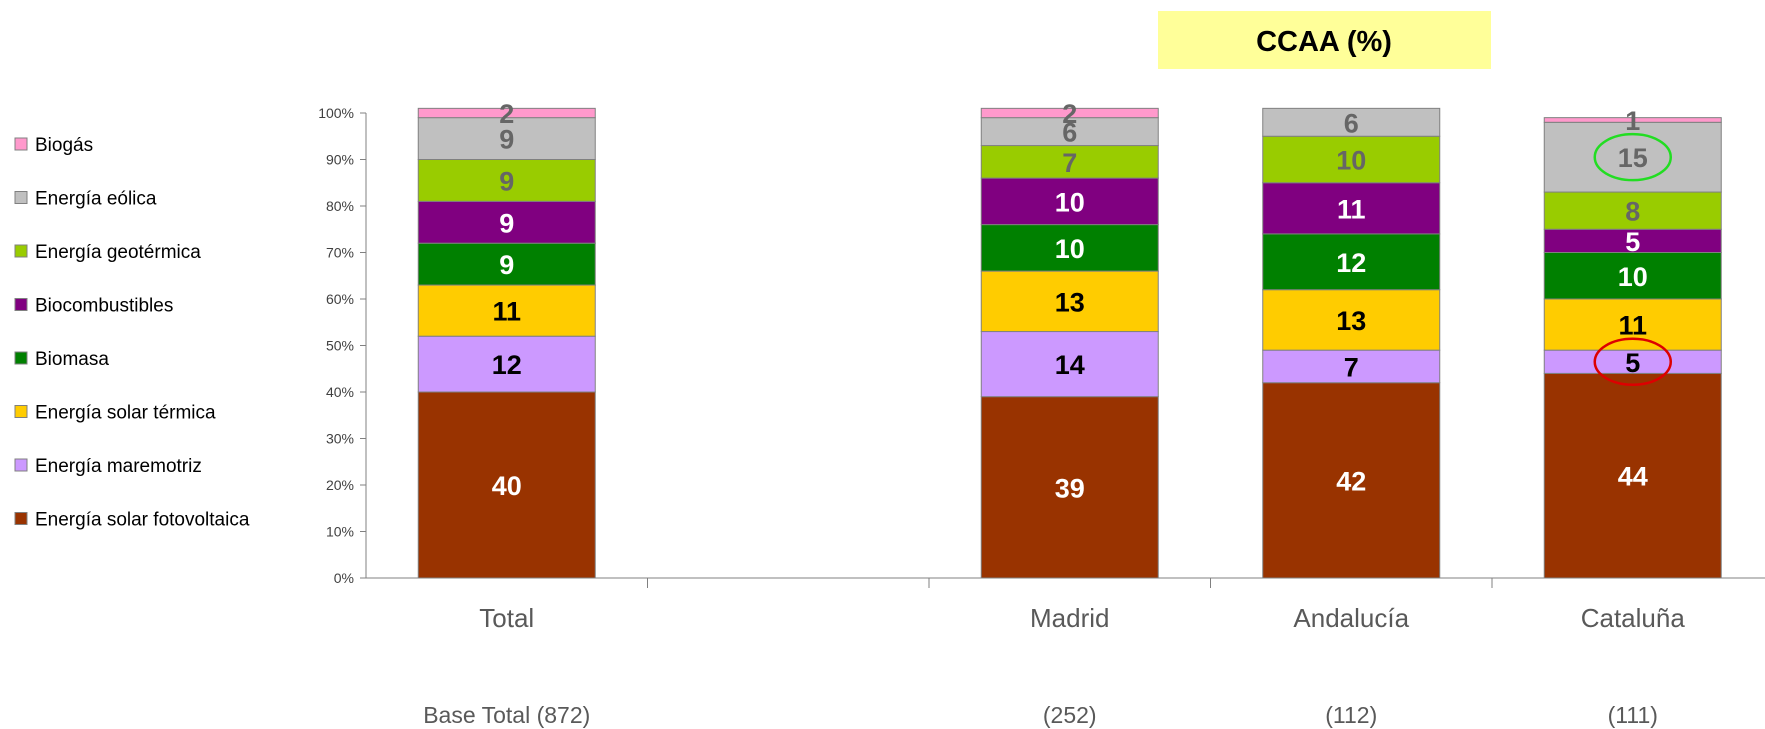 The width and height of the screenshot is (1765, 729). What do you see at coordinates (340, 532) in the screenshot?
I see `y-tick-label: 10%` at bounding box center [340, 532].